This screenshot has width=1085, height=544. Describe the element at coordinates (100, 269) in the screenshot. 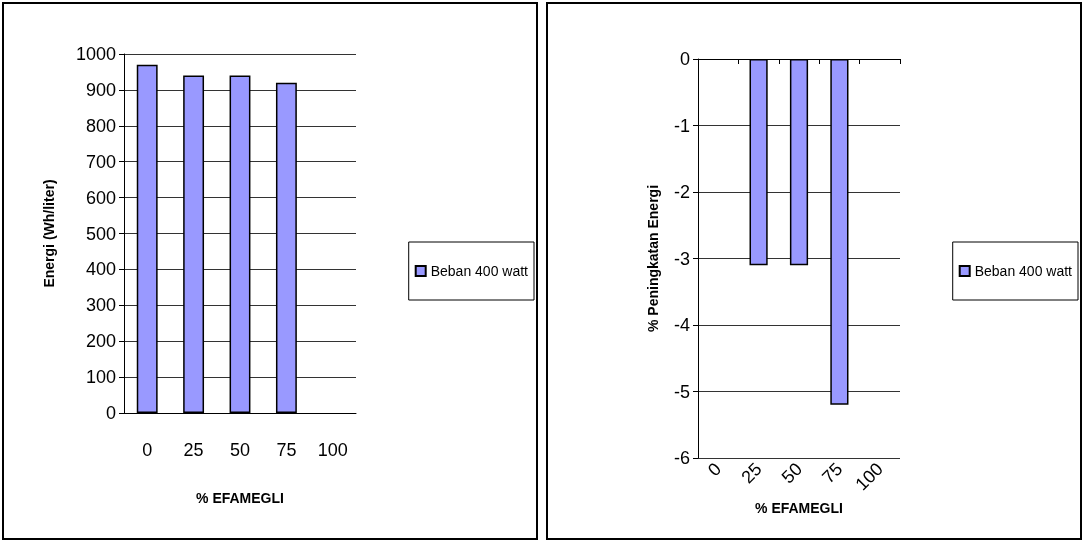

I see `y-tick-label: 400` at that location.